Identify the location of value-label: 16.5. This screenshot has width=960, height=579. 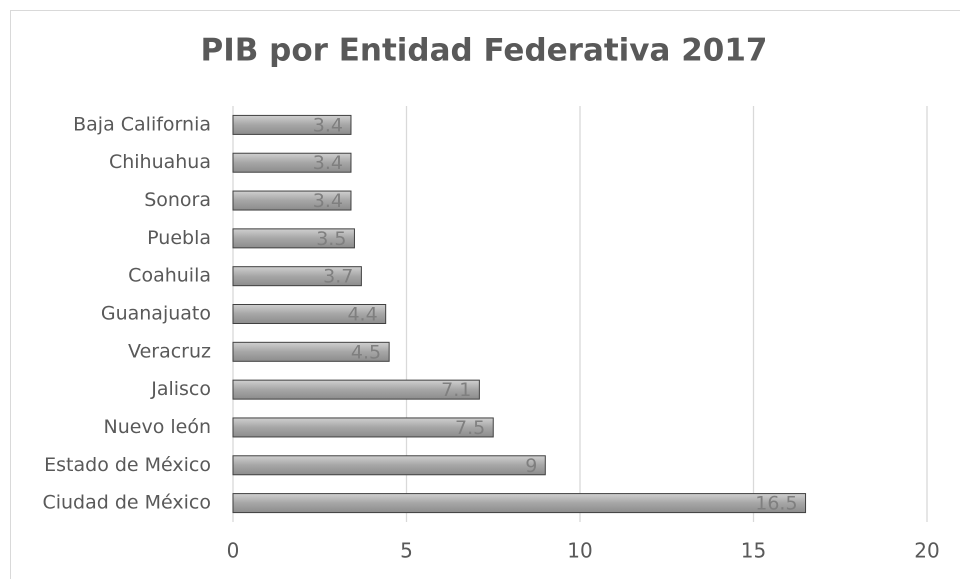
(776, 504).